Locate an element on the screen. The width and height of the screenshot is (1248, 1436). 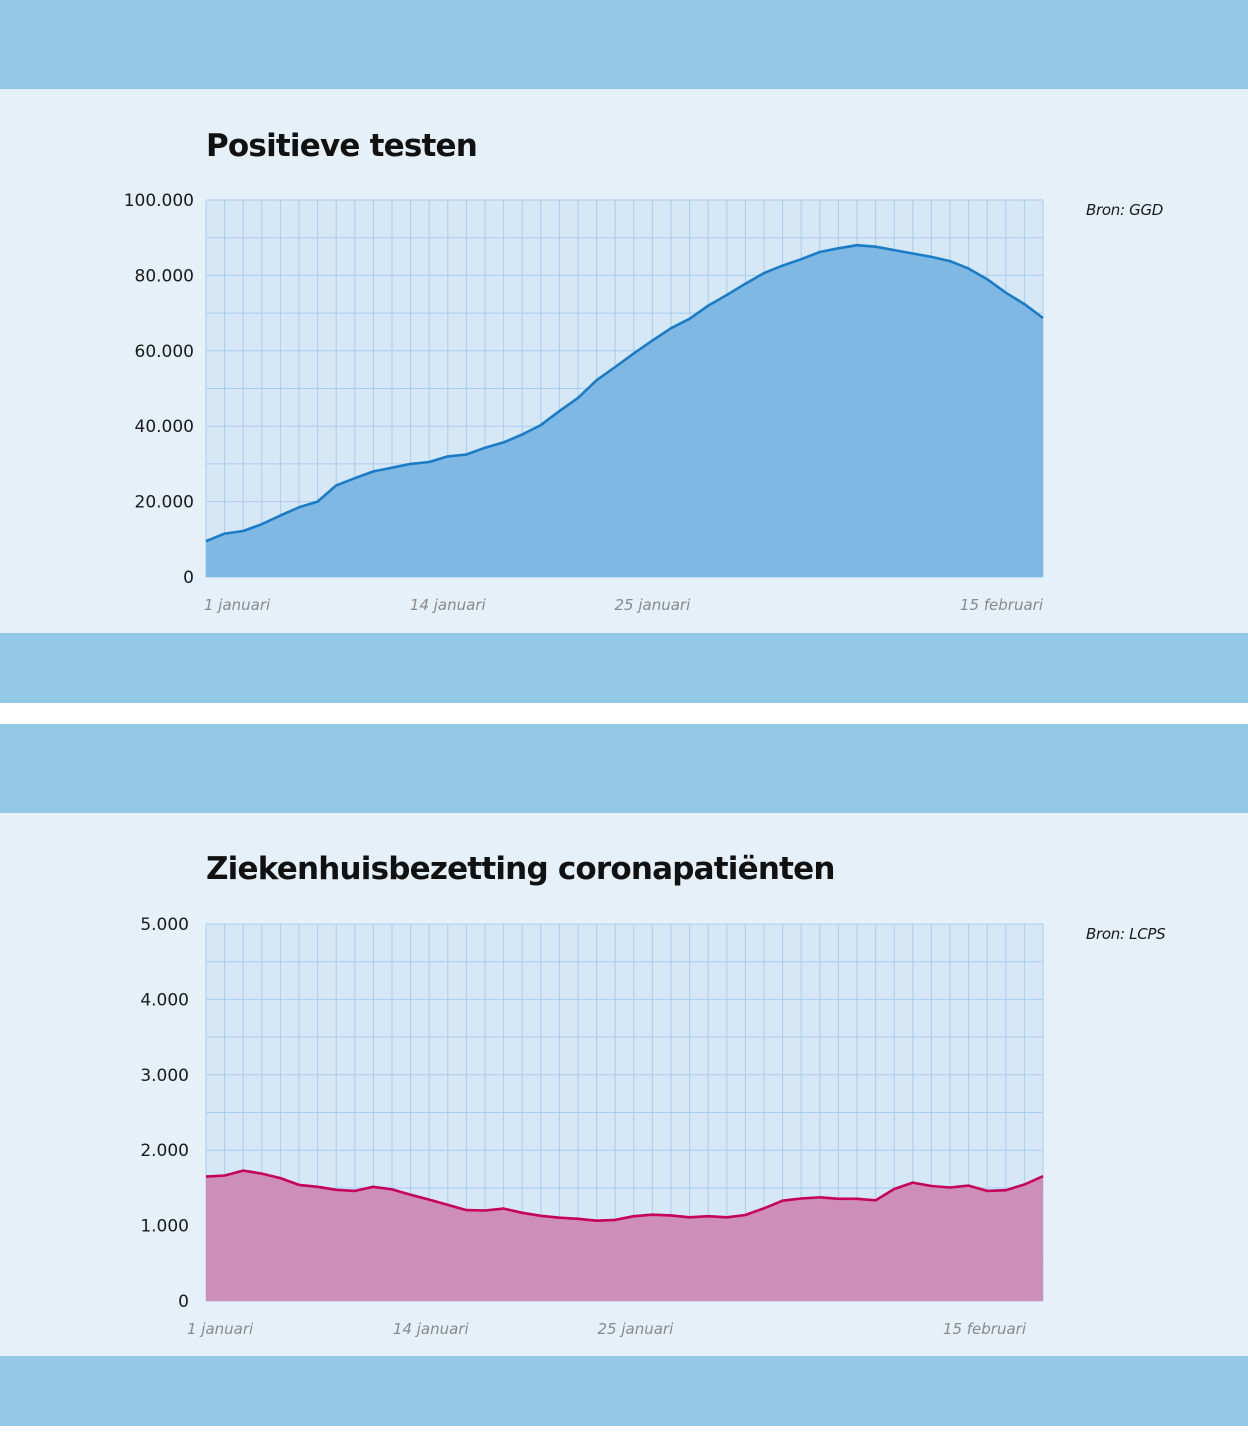
chart-title-positive-tests: Positieve testen is located at coordinates (342, 146).